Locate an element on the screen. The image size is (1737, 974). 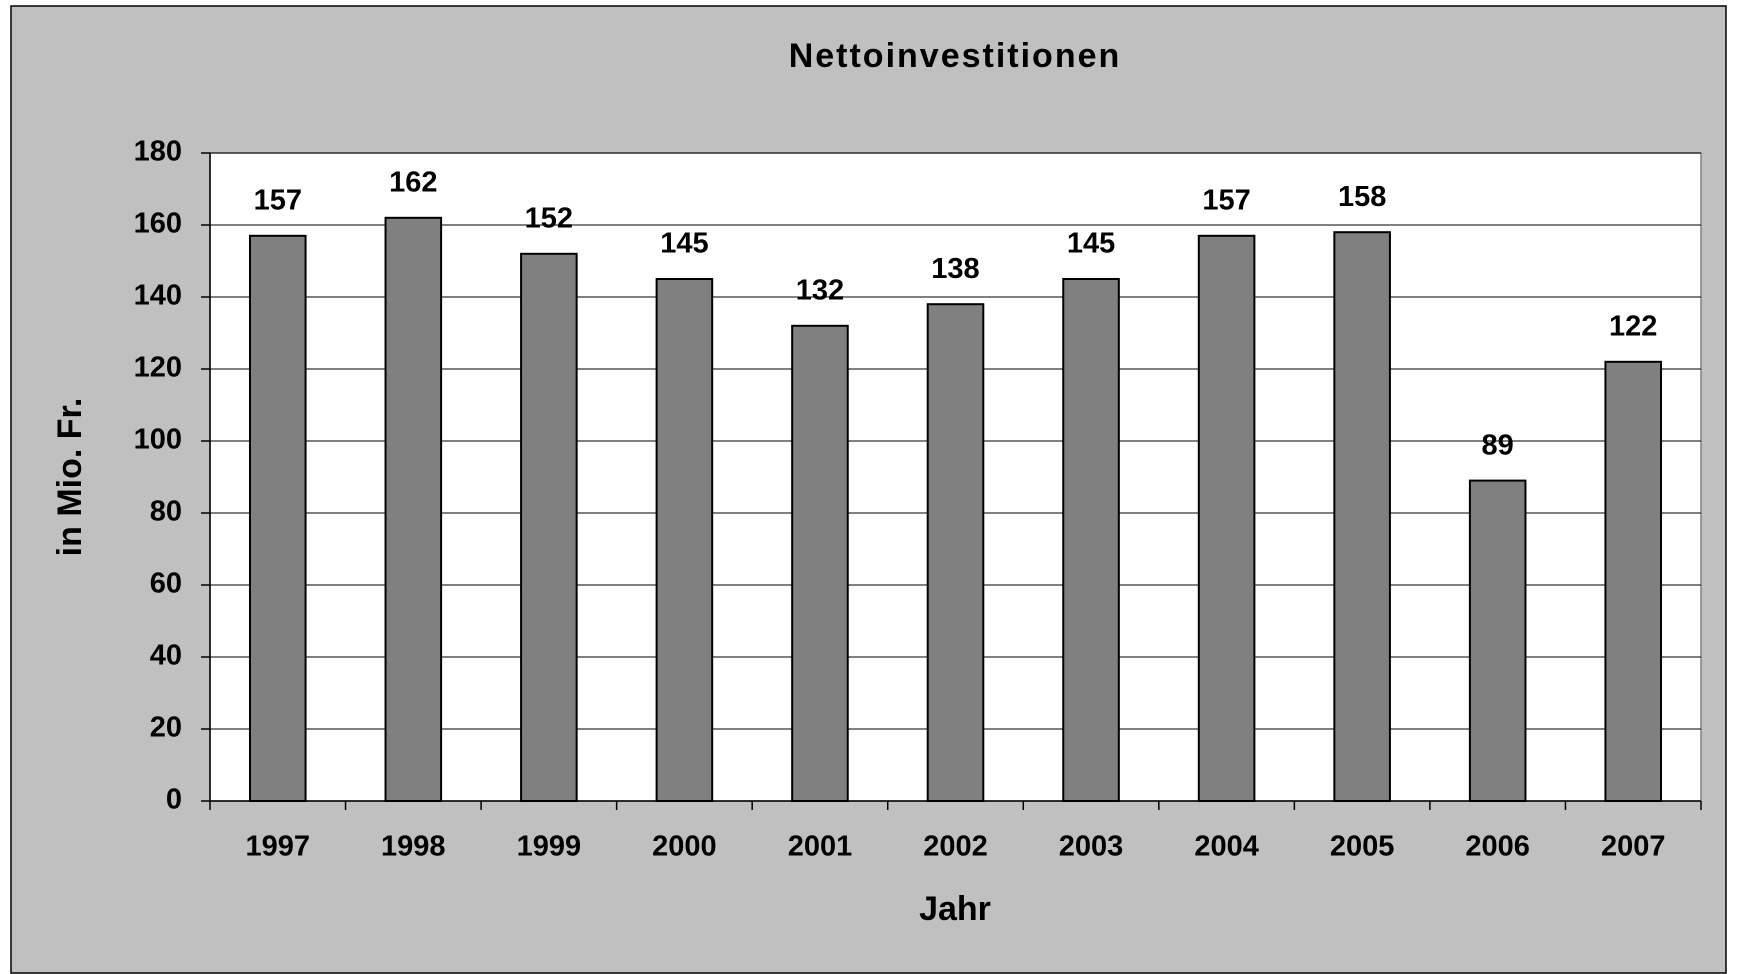
y-tick-label: 120 is located at coordinates (158, 368).